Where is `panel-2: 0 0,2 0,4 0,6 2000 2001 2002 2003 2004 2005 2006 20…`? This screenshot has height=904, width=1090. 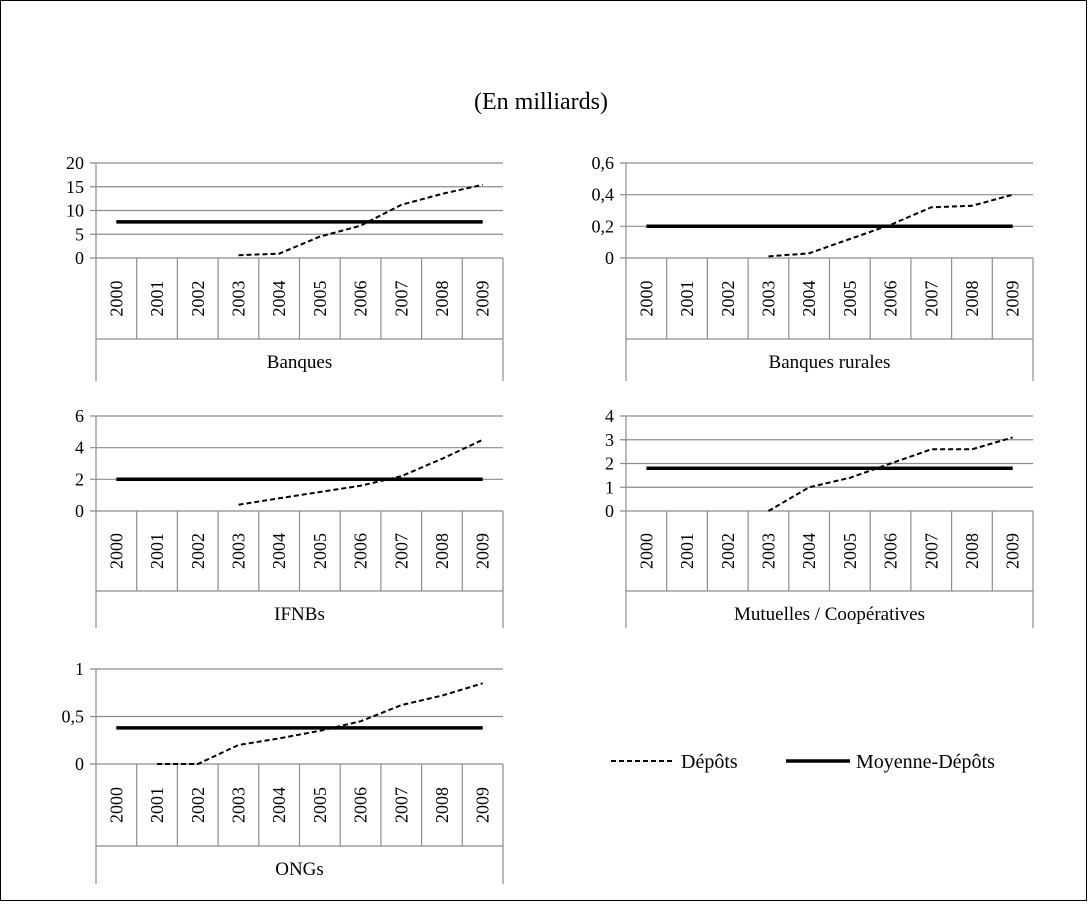 panel-2: 0 0,2 0,4 0,6 2000 2001 2002 2003 2004 2005 2006 20… is located at coordinates (813, 267).